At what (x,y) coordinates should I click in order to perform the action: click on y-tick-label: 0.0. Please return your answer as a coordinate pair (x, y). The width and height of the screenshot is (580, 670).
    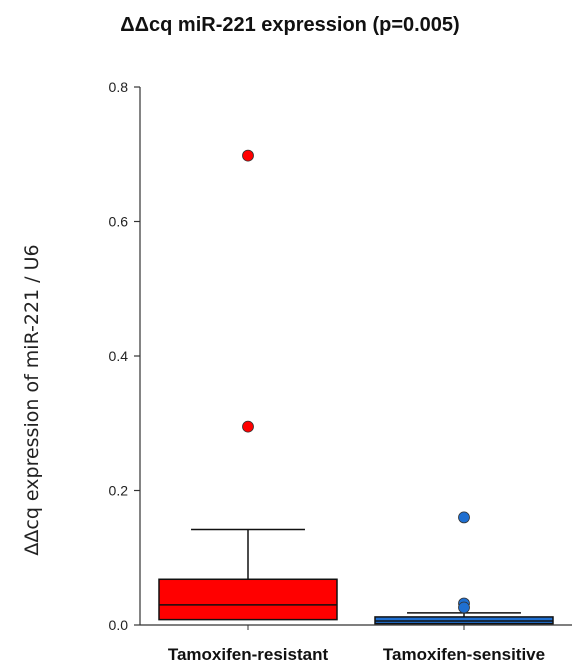
    Looking at the image, I should click on (119, 625).